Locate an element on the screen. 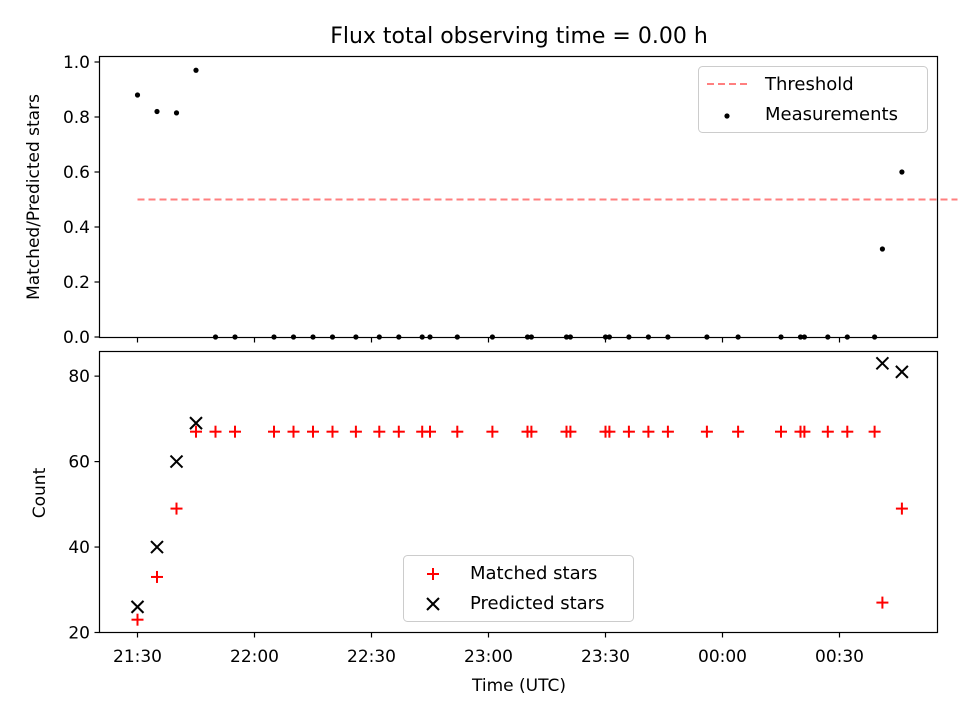  bottom-legend: Matched stars Predicted stars is located at coordinates (518, 588).